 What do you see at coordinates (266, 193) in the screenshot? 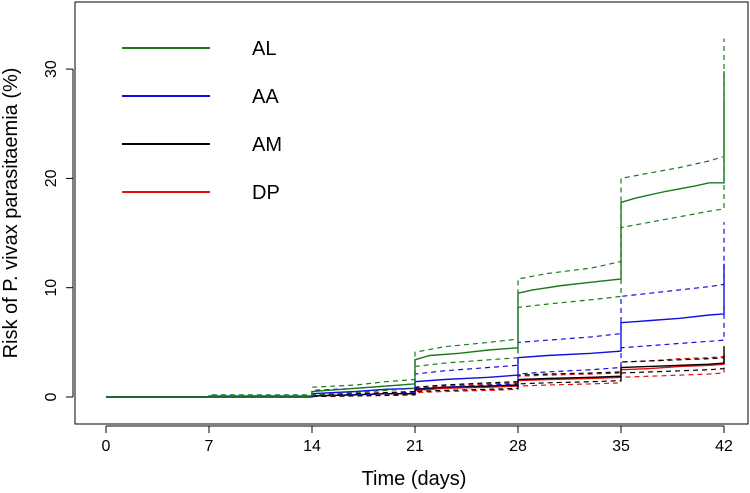
I see `legend-label-dp: DP` at bounding box center [266, 193].